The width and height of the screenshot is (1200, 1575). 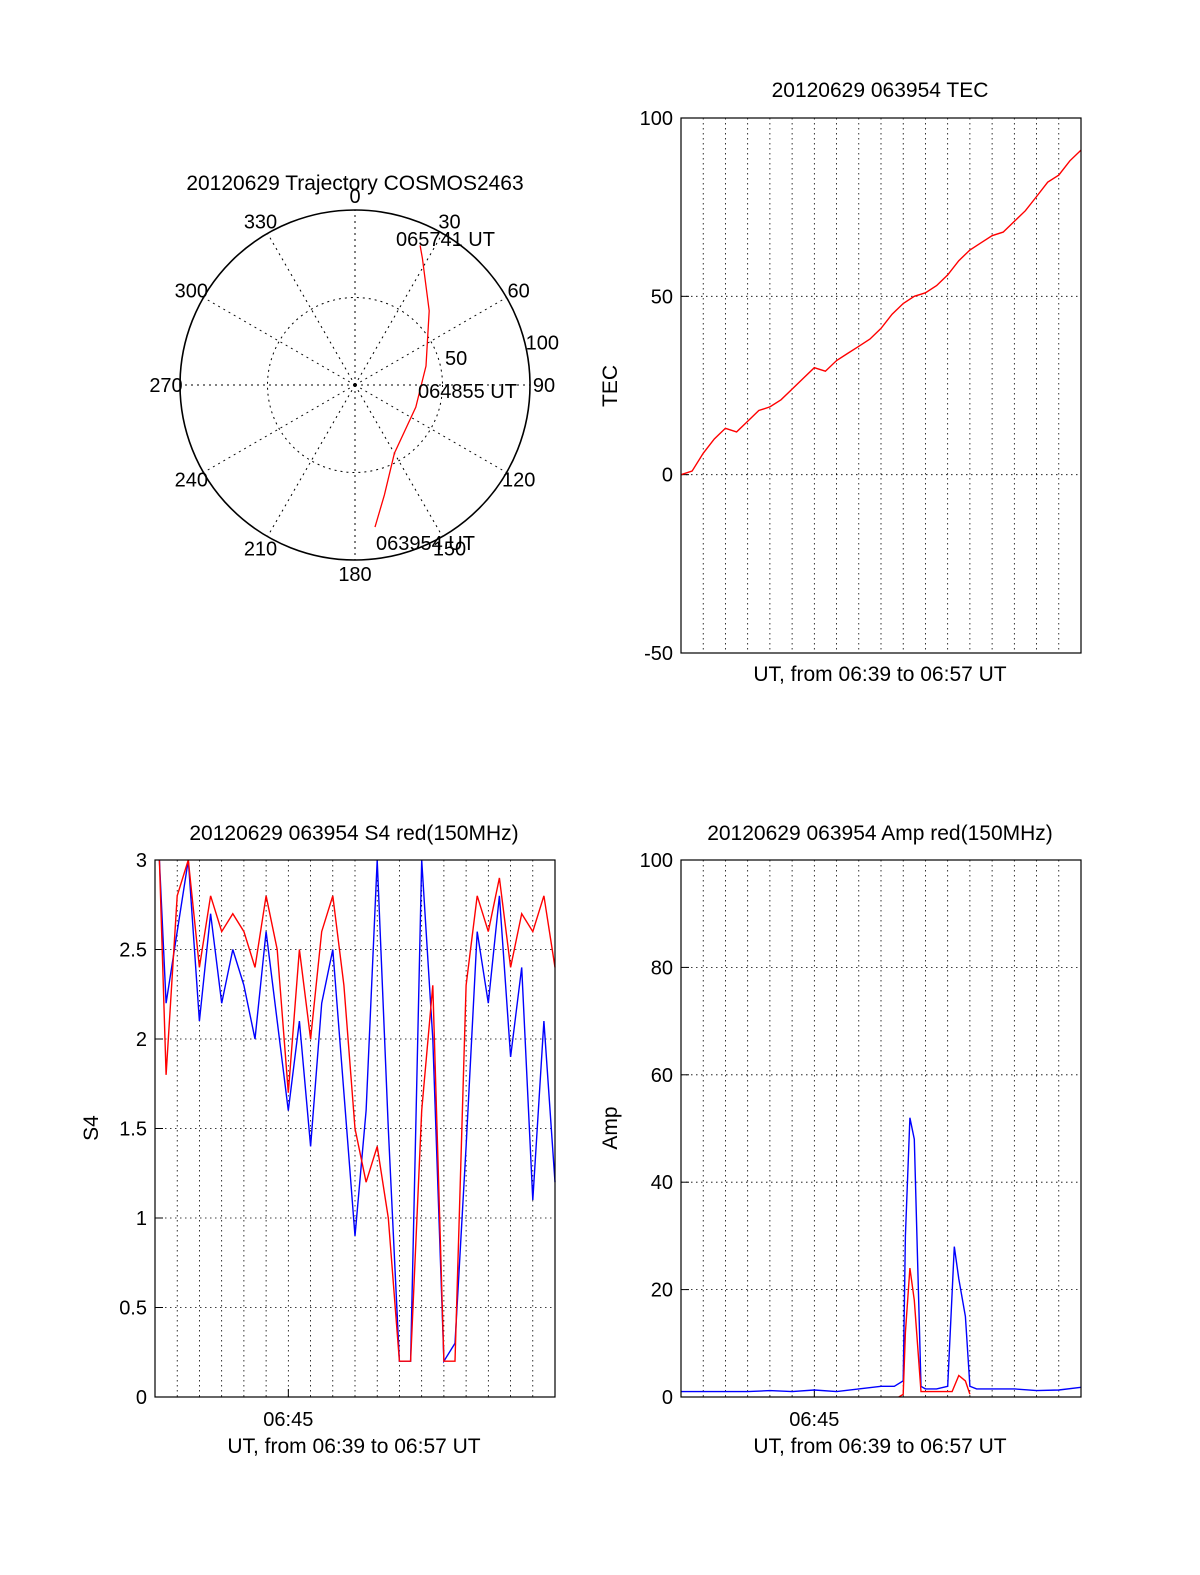 What do you see at coordinates (141, 1040) in the screenshot?
I see `y-tick-label: 2` at bounding box center [141, 1040].